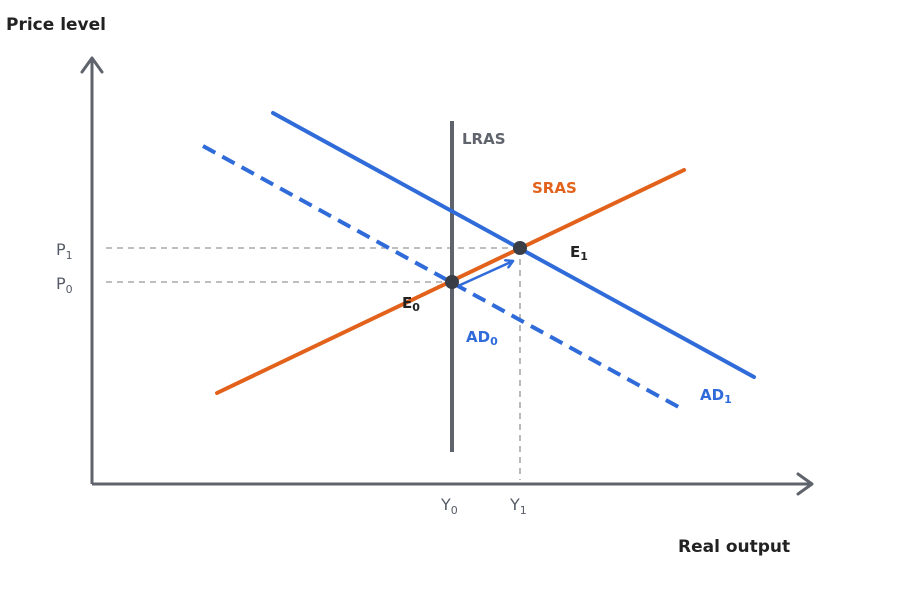 The width and height of the screenshot is (900, 589). Describe the element at coordinates (452, 282) in the screenshot. I see `equilibrium-point-e0` at that location.